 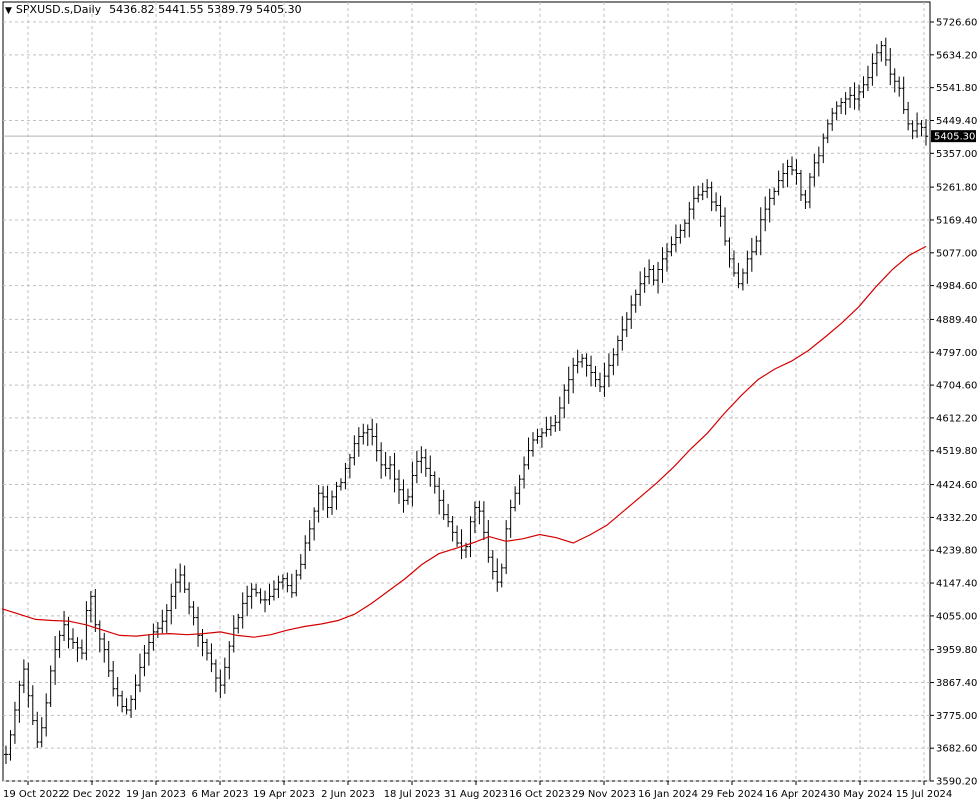 I want to click on y-tick-label: 5726.60, so click(x=956, y=23).